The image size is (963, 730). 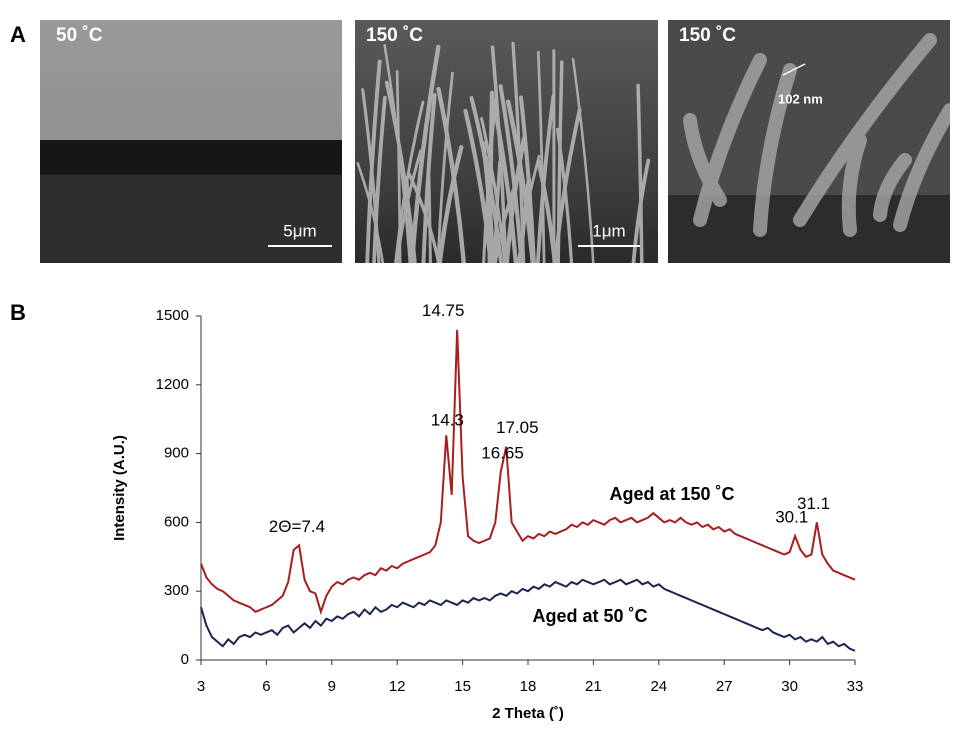 I want to click on y-axis-label: Intensity (A.U.), so click(x=119, y=488).